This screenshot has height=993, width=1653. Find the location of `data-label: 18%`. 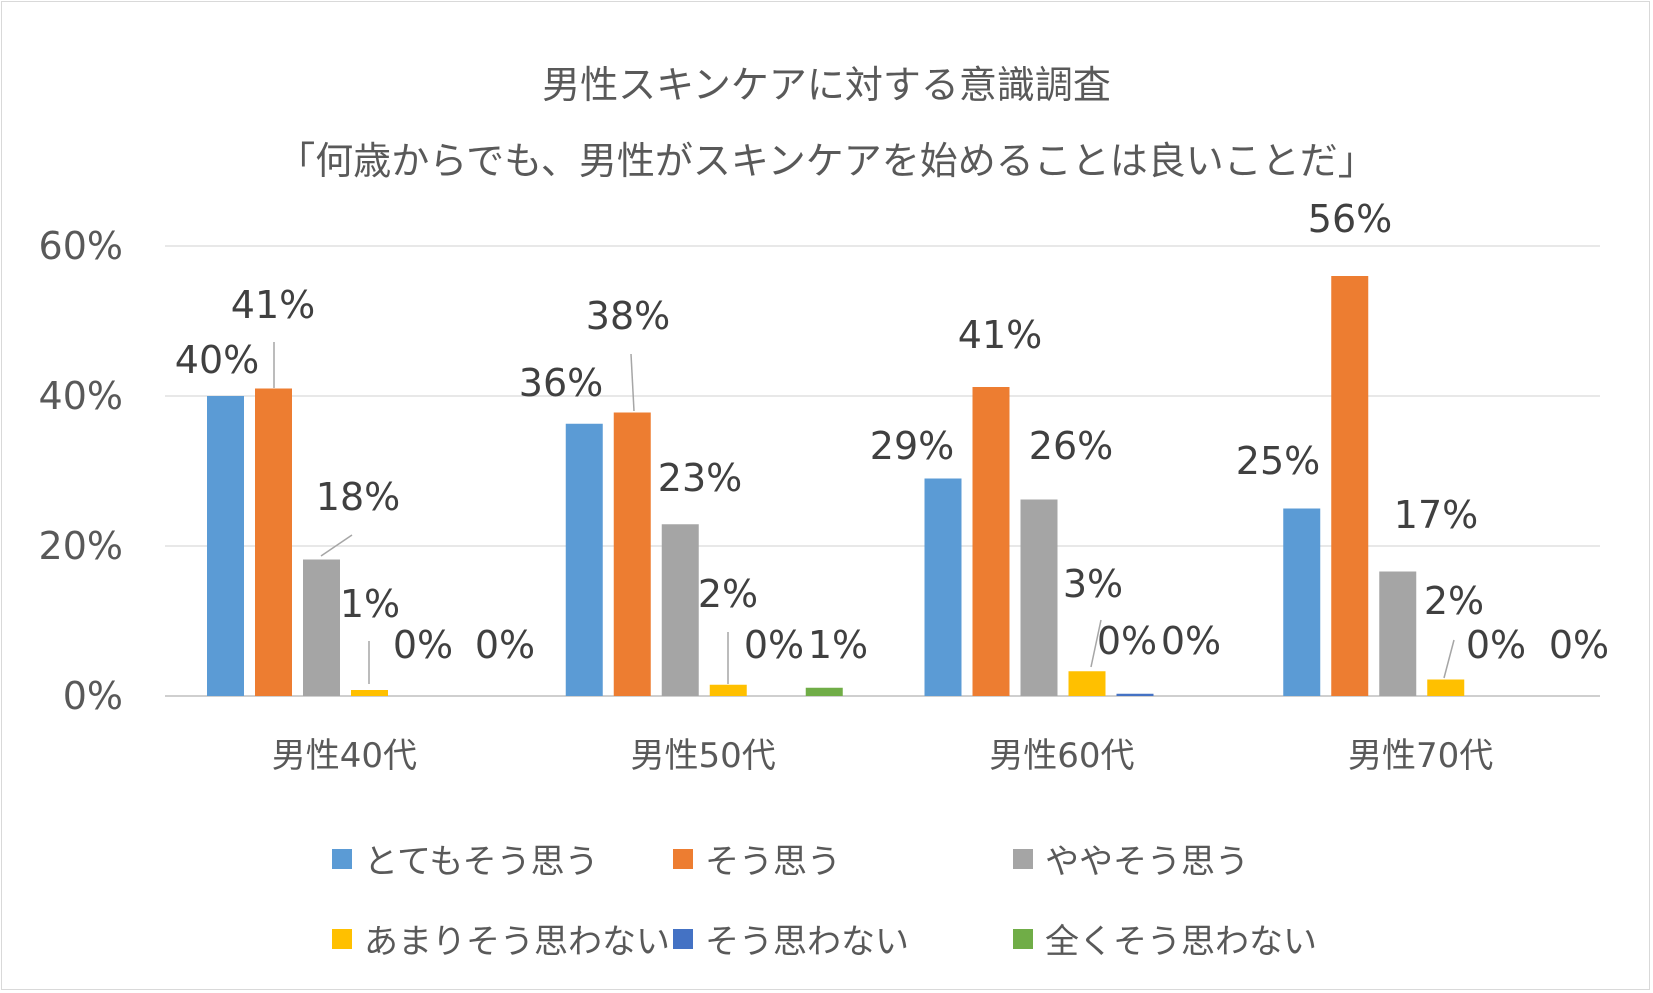

data-label: 18% is located at coordinates (358, 497).